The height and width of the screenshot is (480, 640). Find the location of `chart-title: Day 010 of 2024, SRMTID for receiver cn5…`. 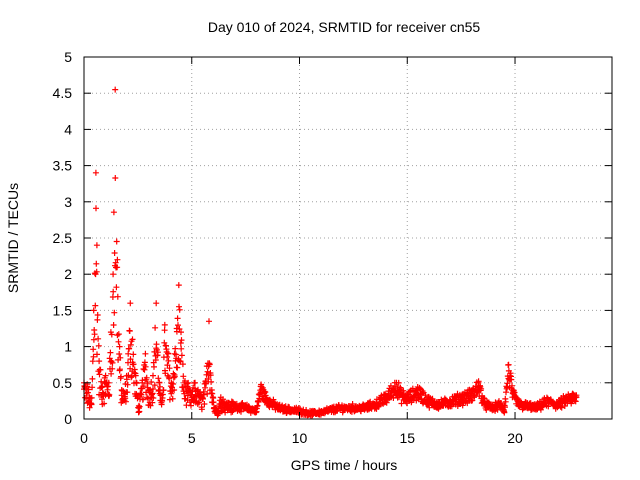

chart-title: Day 010 of 2024, SRMTID for receiver cn5… is located at coordinates (344, 27).